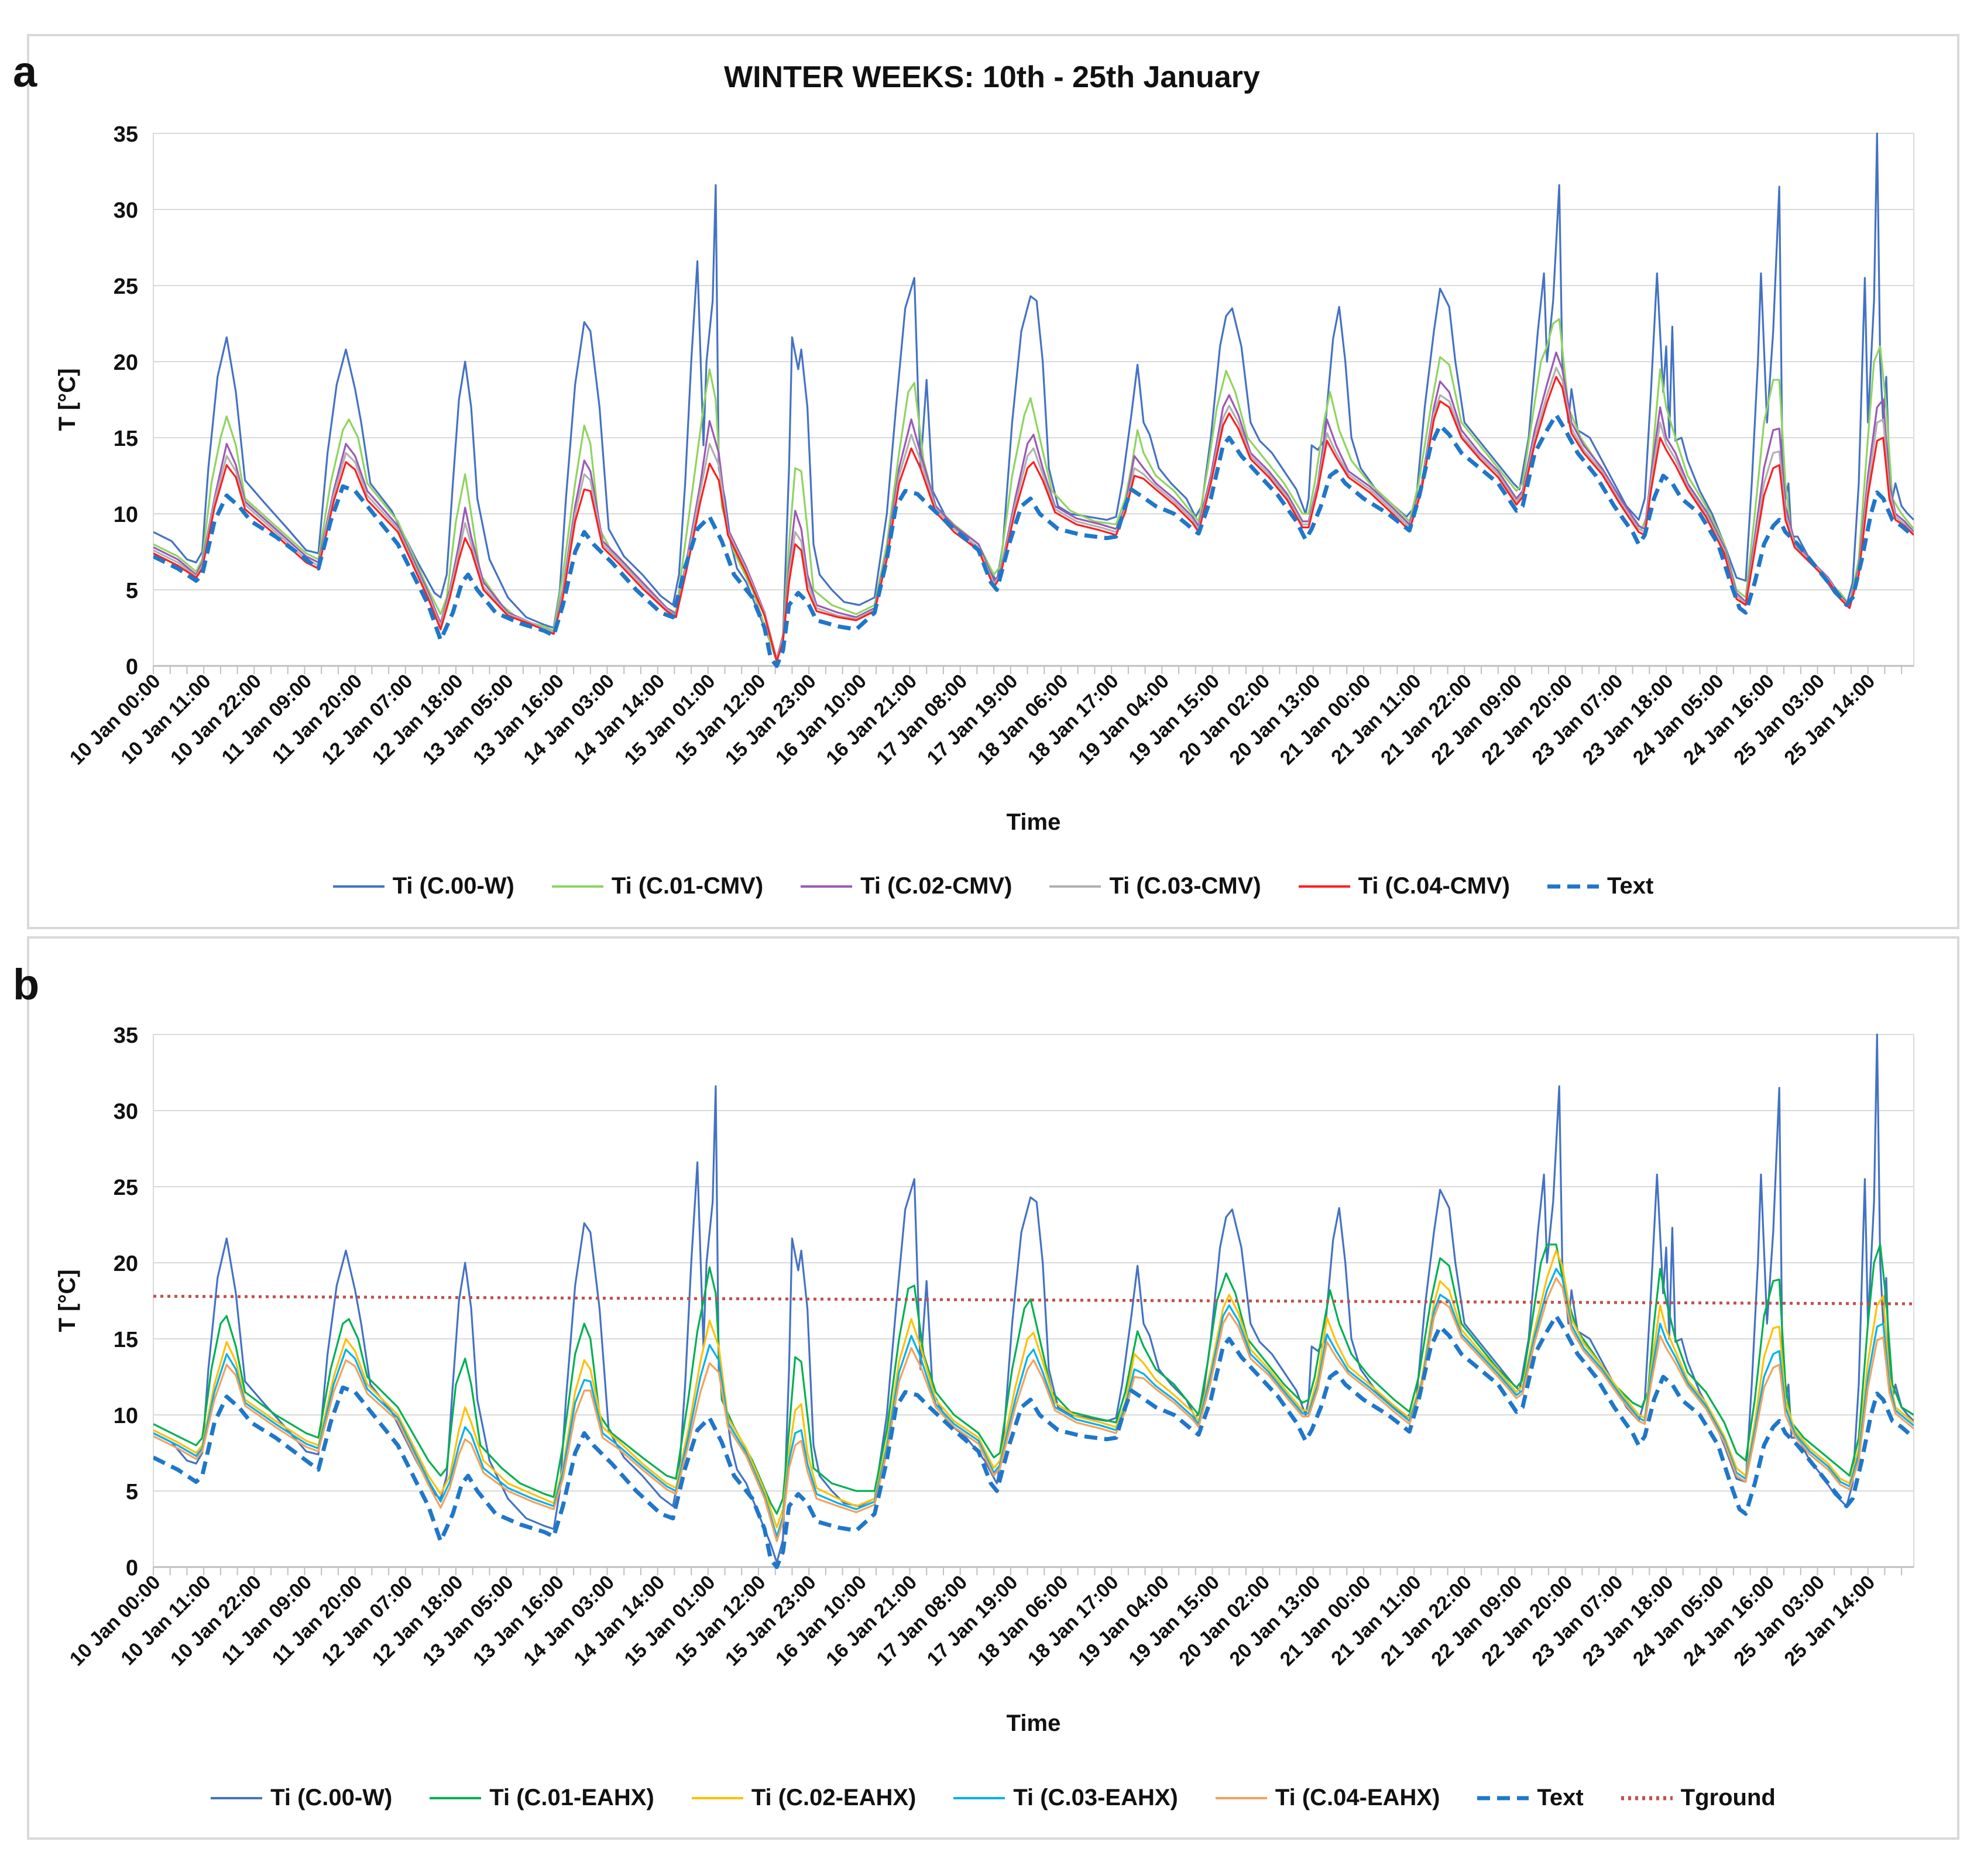 This screenshot has width=1984, height=1876. I want to click on legend-label: Ti (C.03-EAHX), so click(1095, 1797).